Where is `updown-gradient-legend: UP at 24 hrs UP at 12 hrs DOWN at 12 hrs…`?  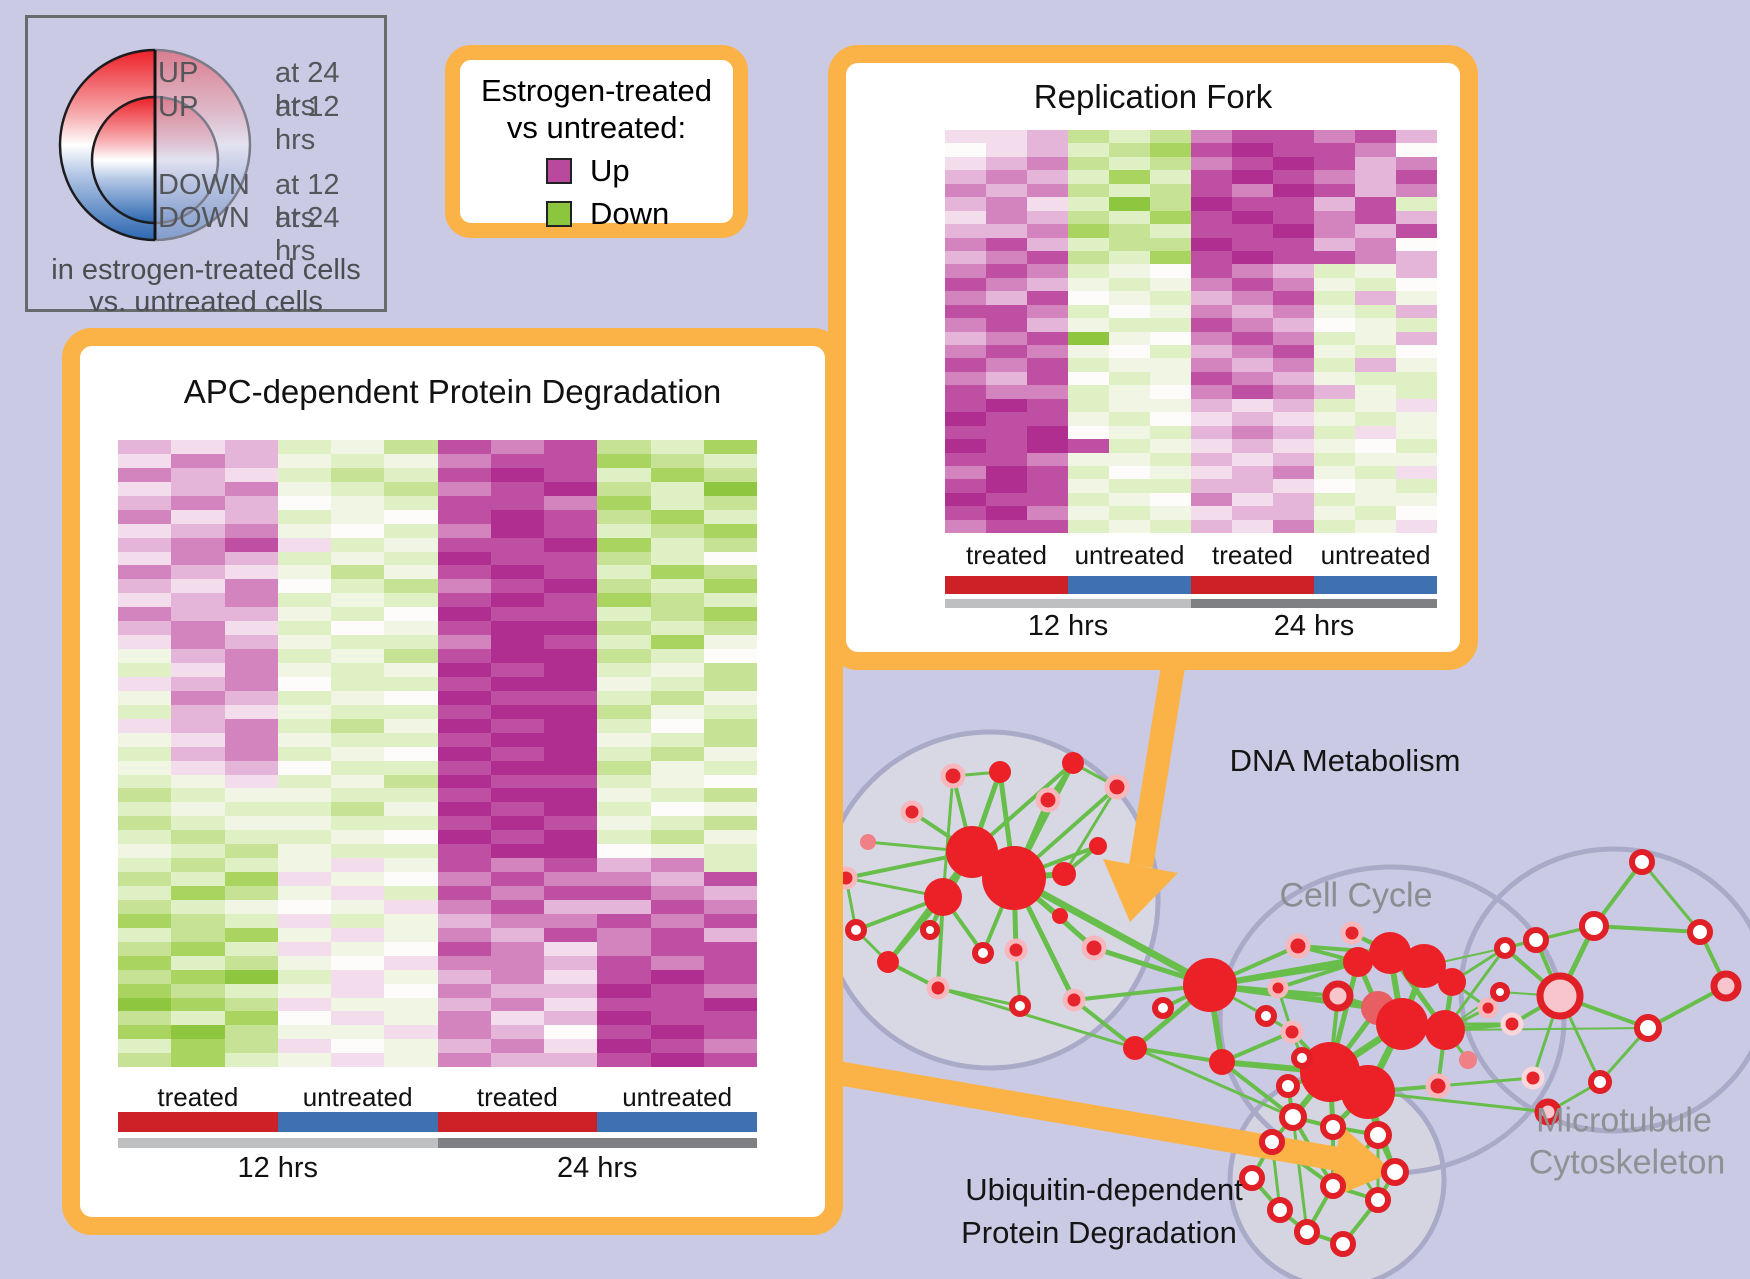
updown-gradient-legend: UP at 24 hrs UP at 12 hrs DOWN at 12 hrs… is located at coordinates (206, 166).